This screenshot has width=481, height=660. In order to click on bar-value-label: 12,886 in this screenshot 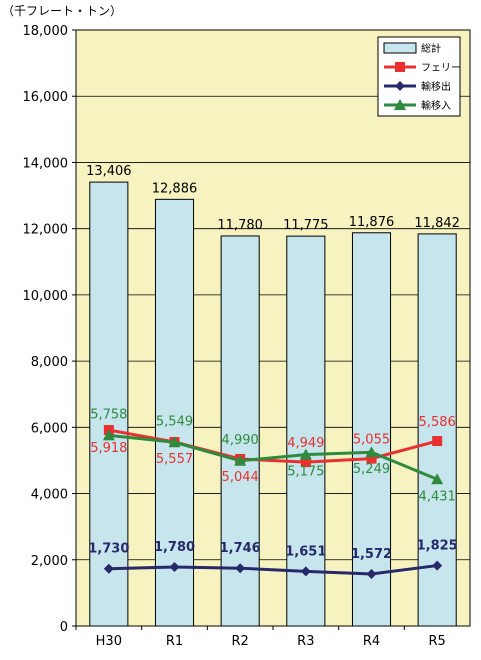, I will do `click(175, 188)`.